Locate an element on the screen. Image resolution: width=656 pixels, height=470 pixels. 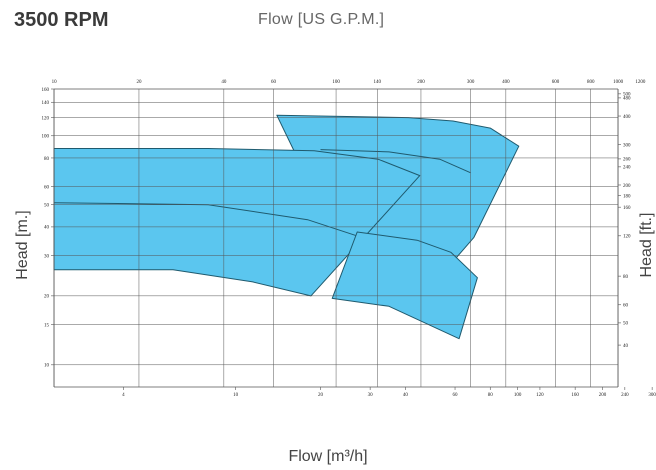
chart-title: 3500 RPM is located at coordinates (61, 20).